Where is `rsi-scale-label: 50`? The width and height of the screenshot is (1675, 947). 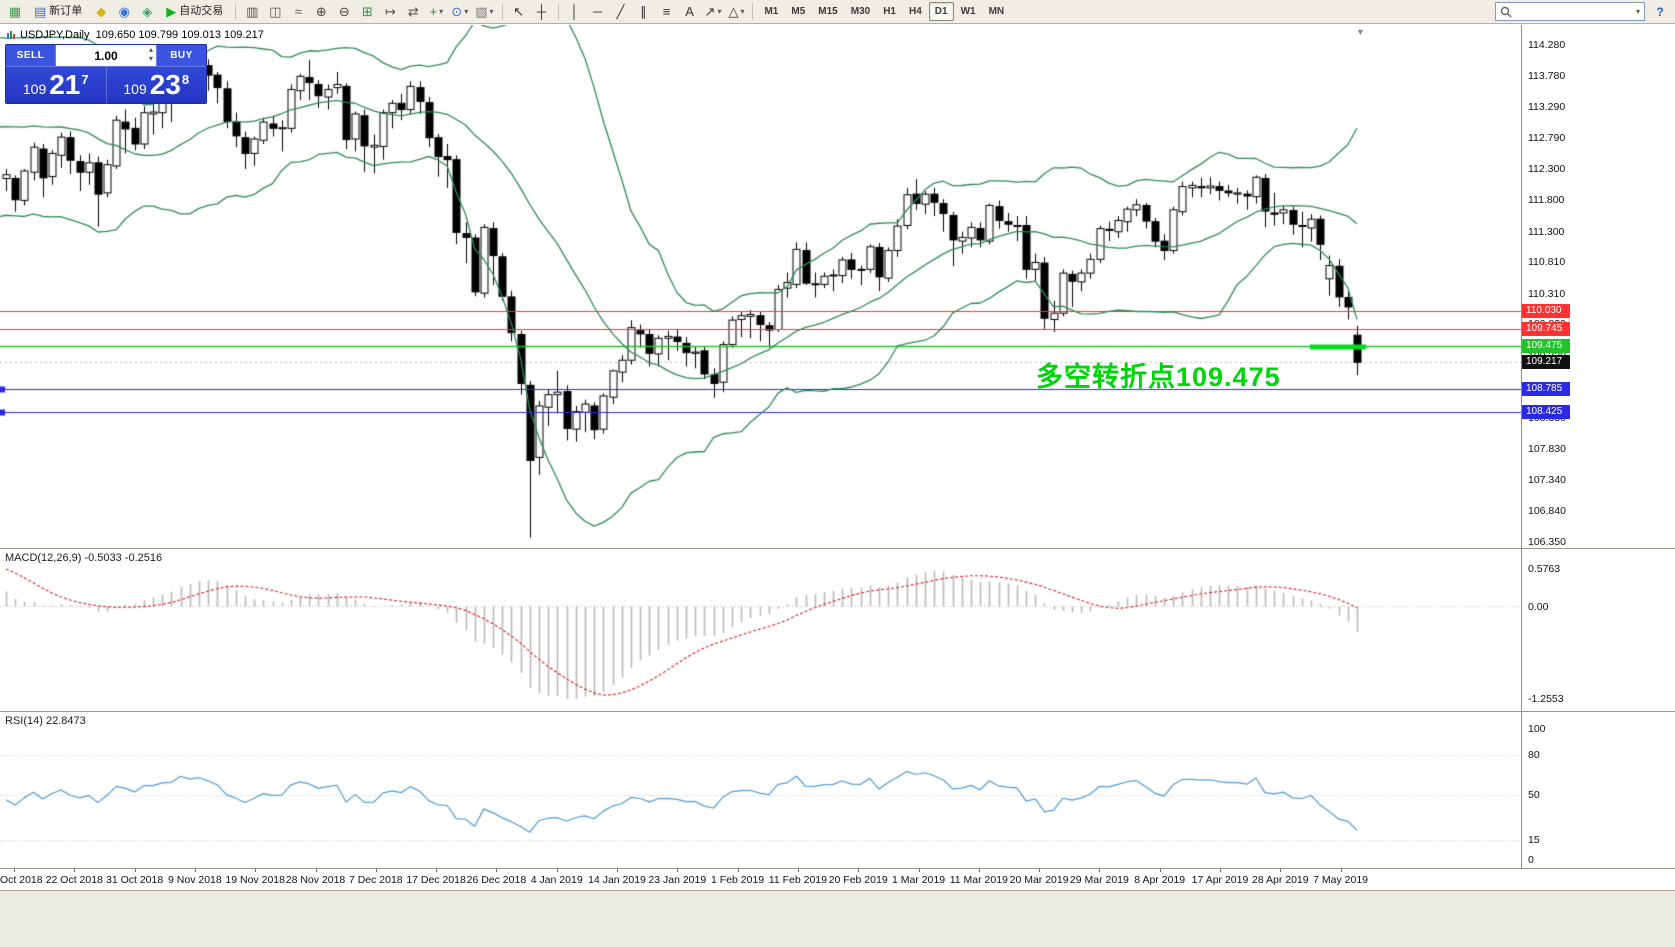
rsi-scale-label: 50 is located at coordinates (1534, 794).